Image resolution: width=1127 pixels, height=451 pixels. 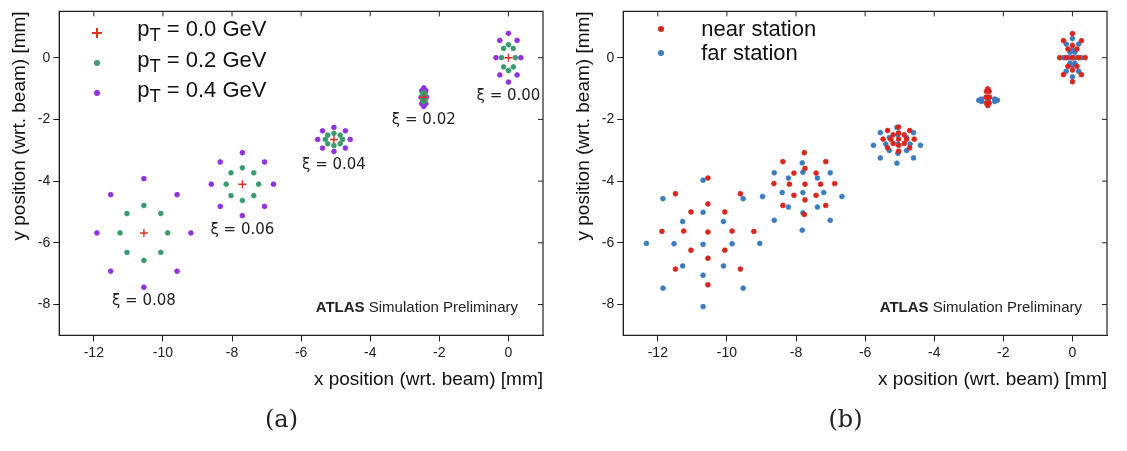 I want to click on legend-label: far station, so click(x=749, y=53).